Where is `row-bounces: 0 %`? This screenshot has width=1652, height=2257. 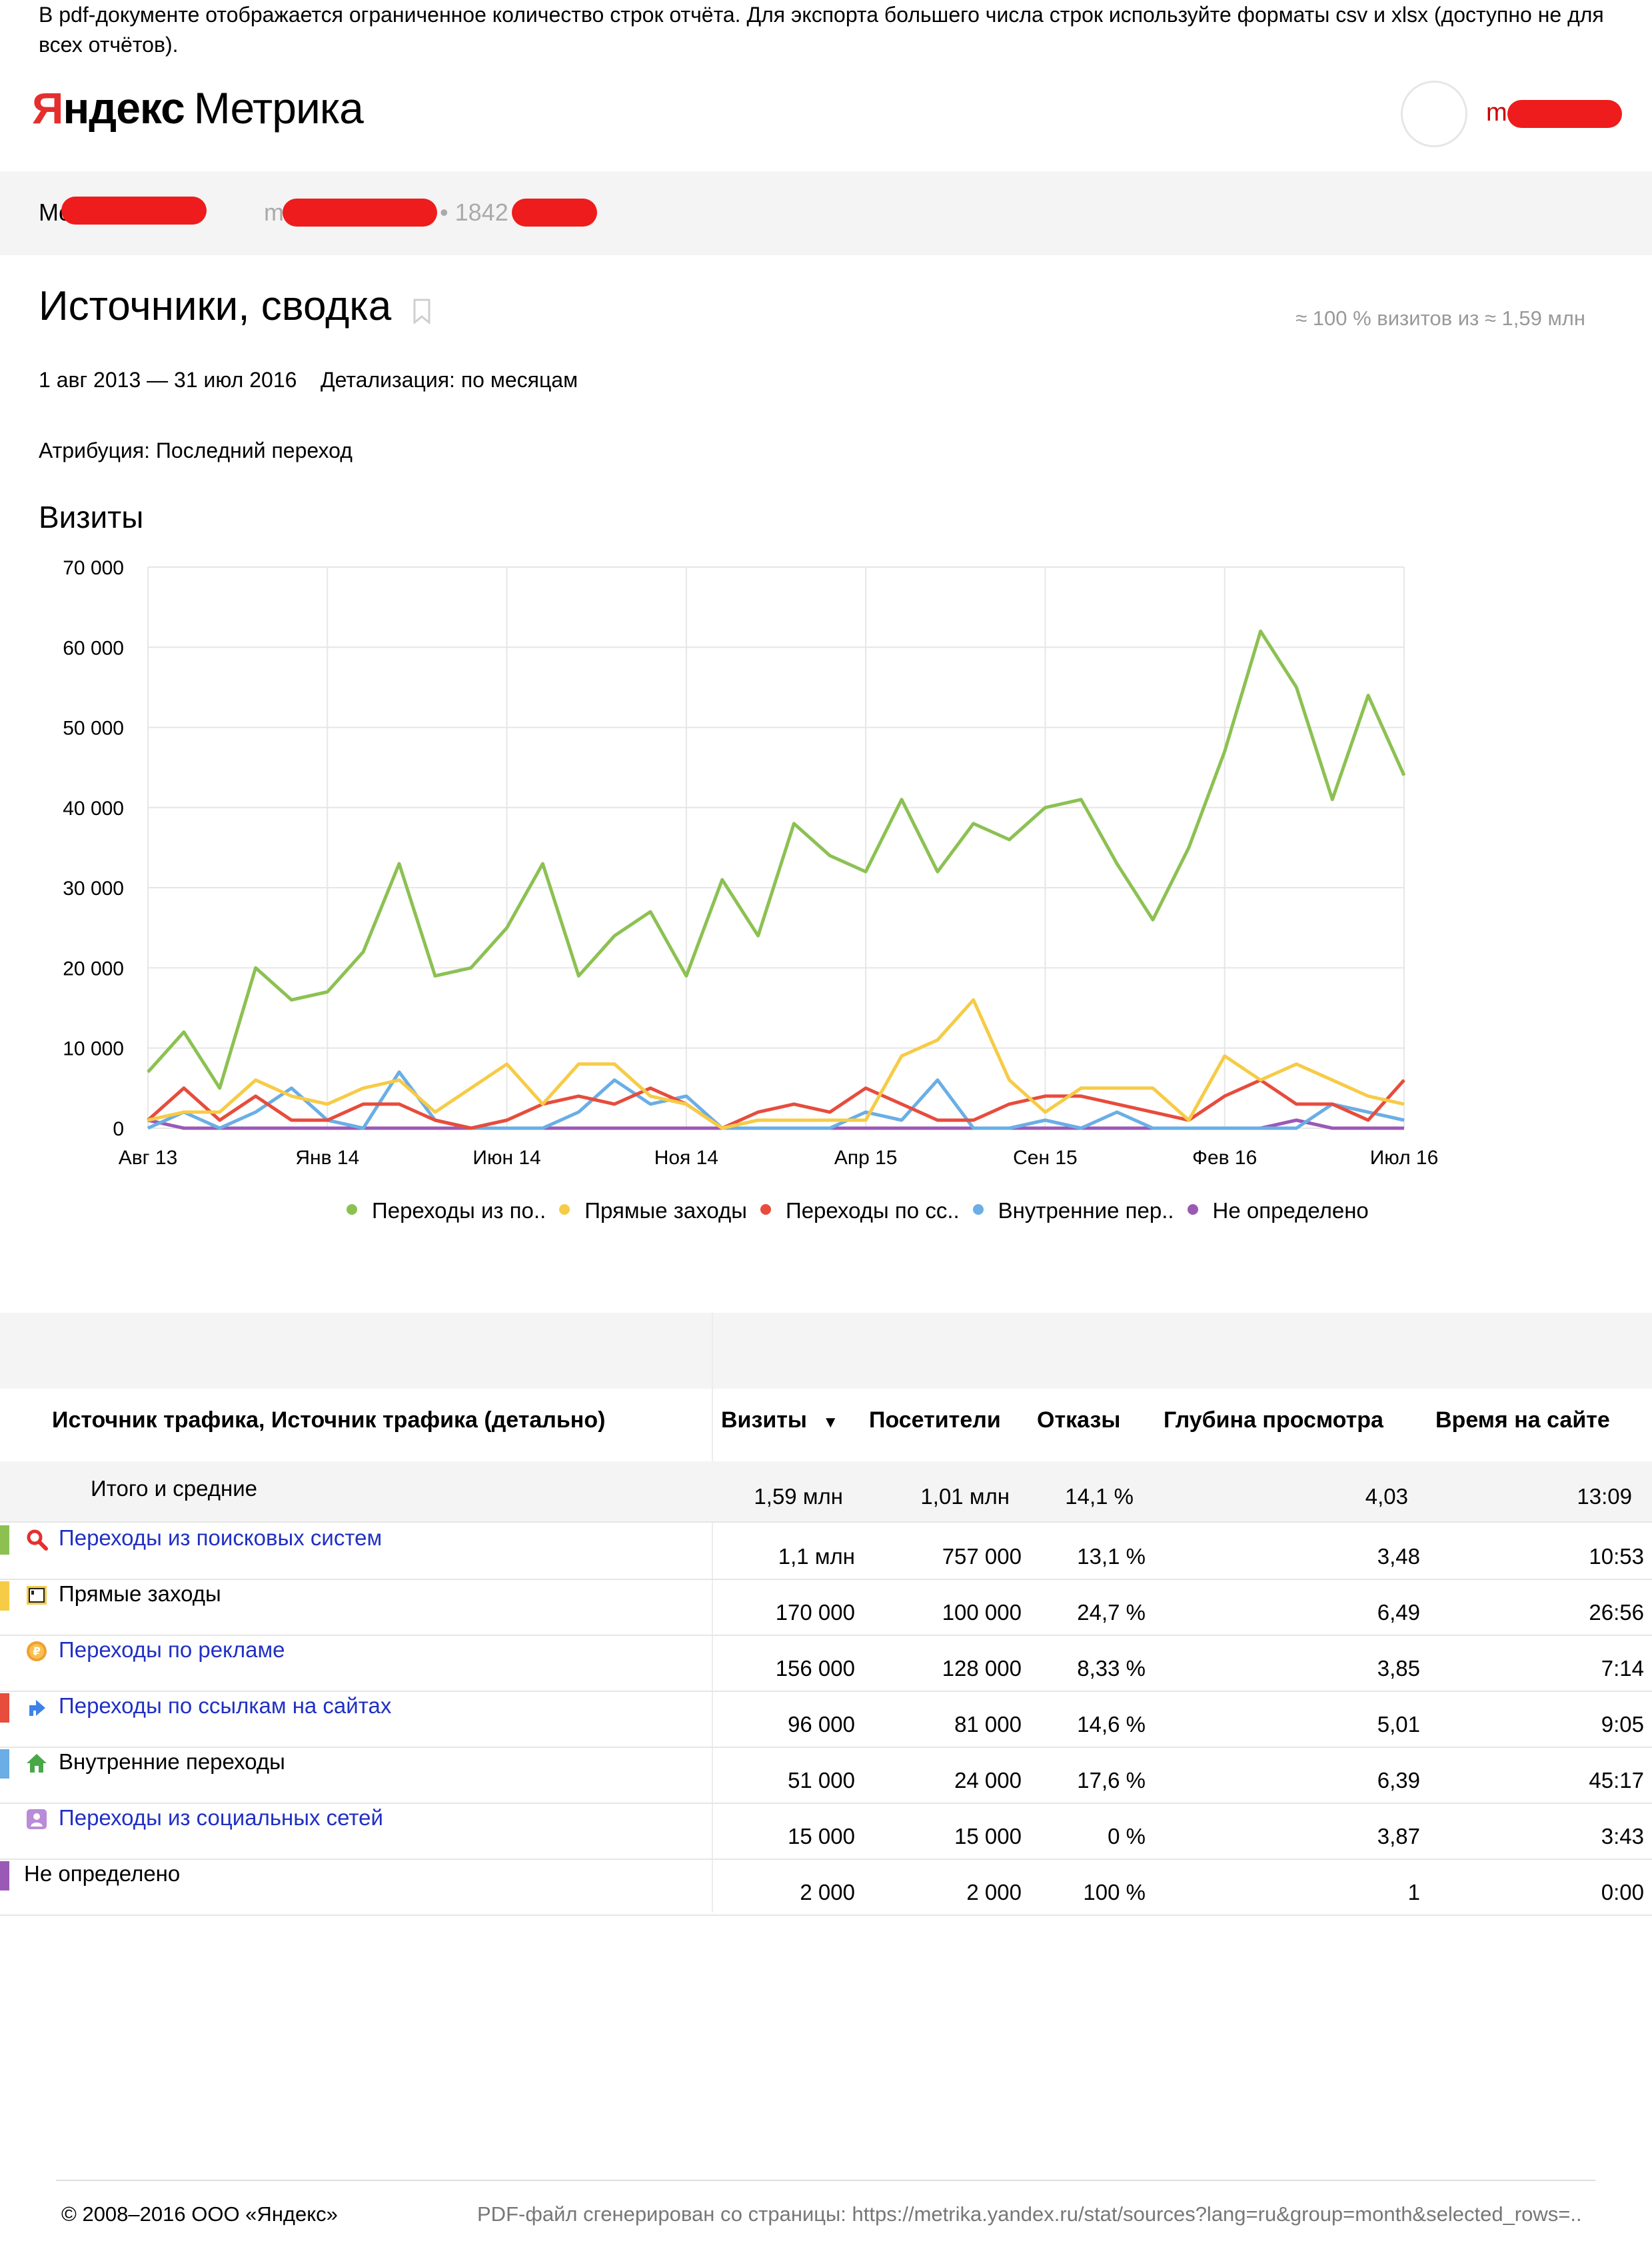 row-bounces: 0 % is located at coordinates (1127, 1836).